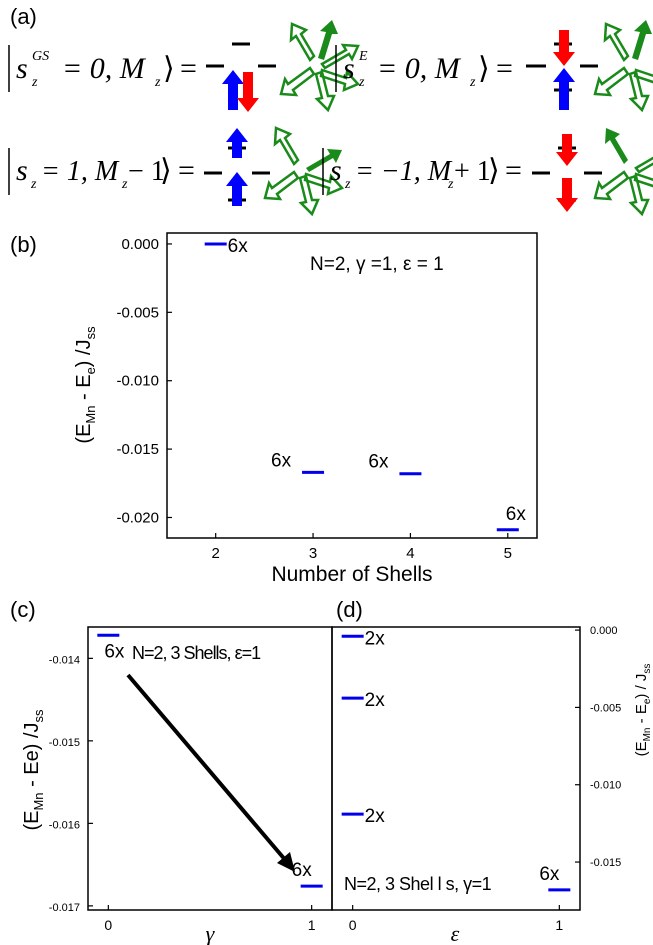  I want to click on ytick-label: -0.017, so click(64, 908).